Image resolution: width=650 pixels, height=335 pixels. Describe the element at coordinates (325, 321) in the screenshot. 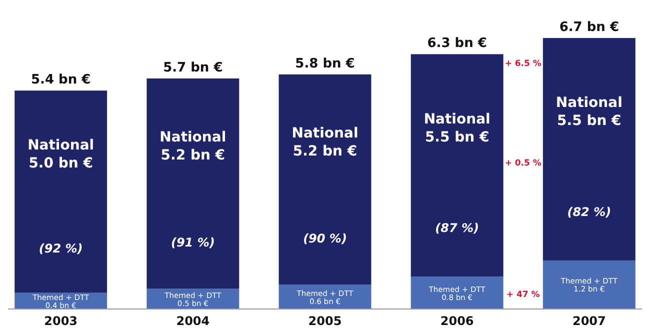

I see `x-tick-label: 2005` at that location.